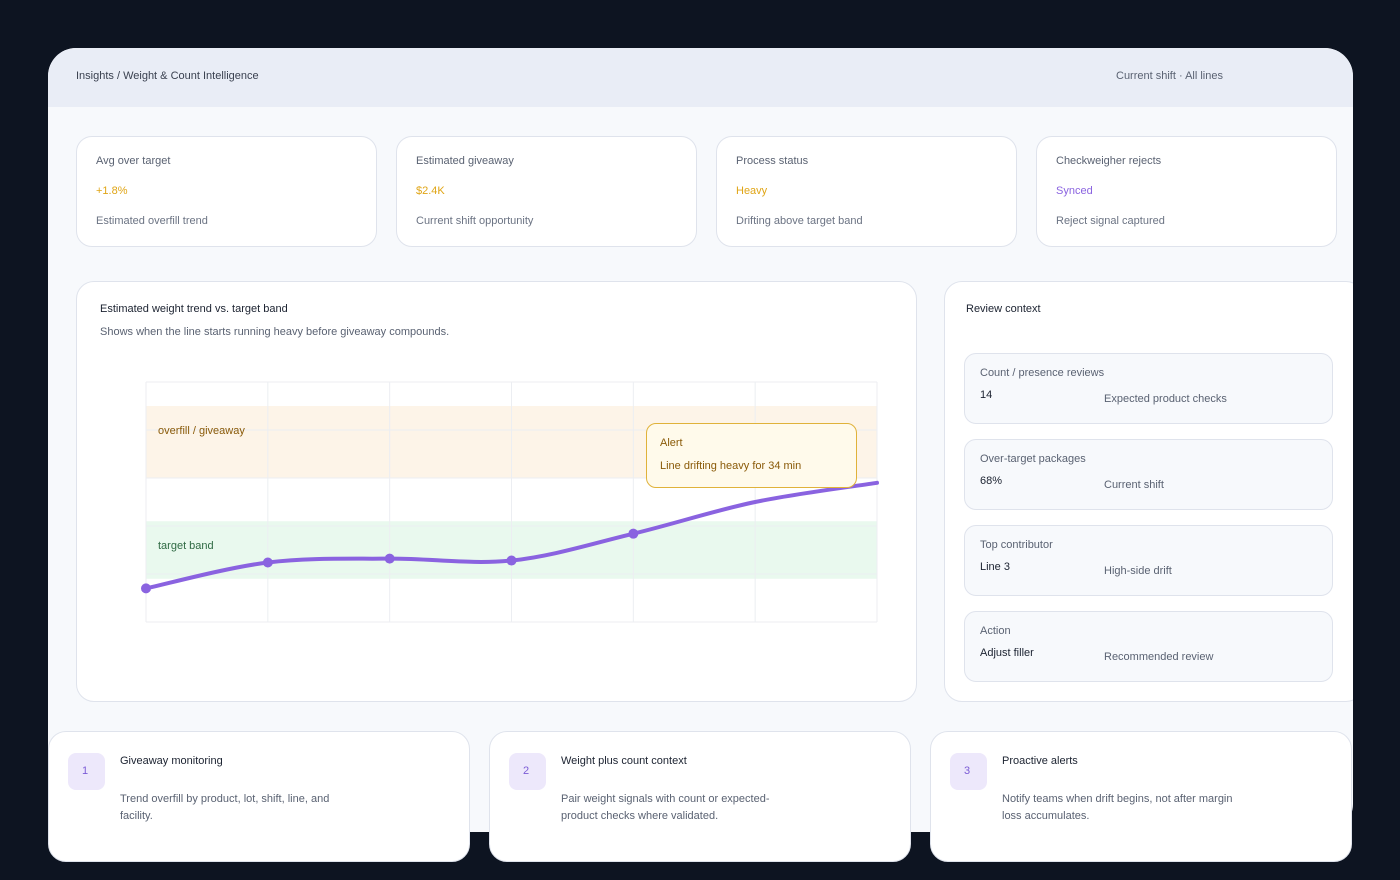 The height and width of the screenshot is (880, 1400). I want to click on review-item-label: Over-target packages, so click(1033, 459).